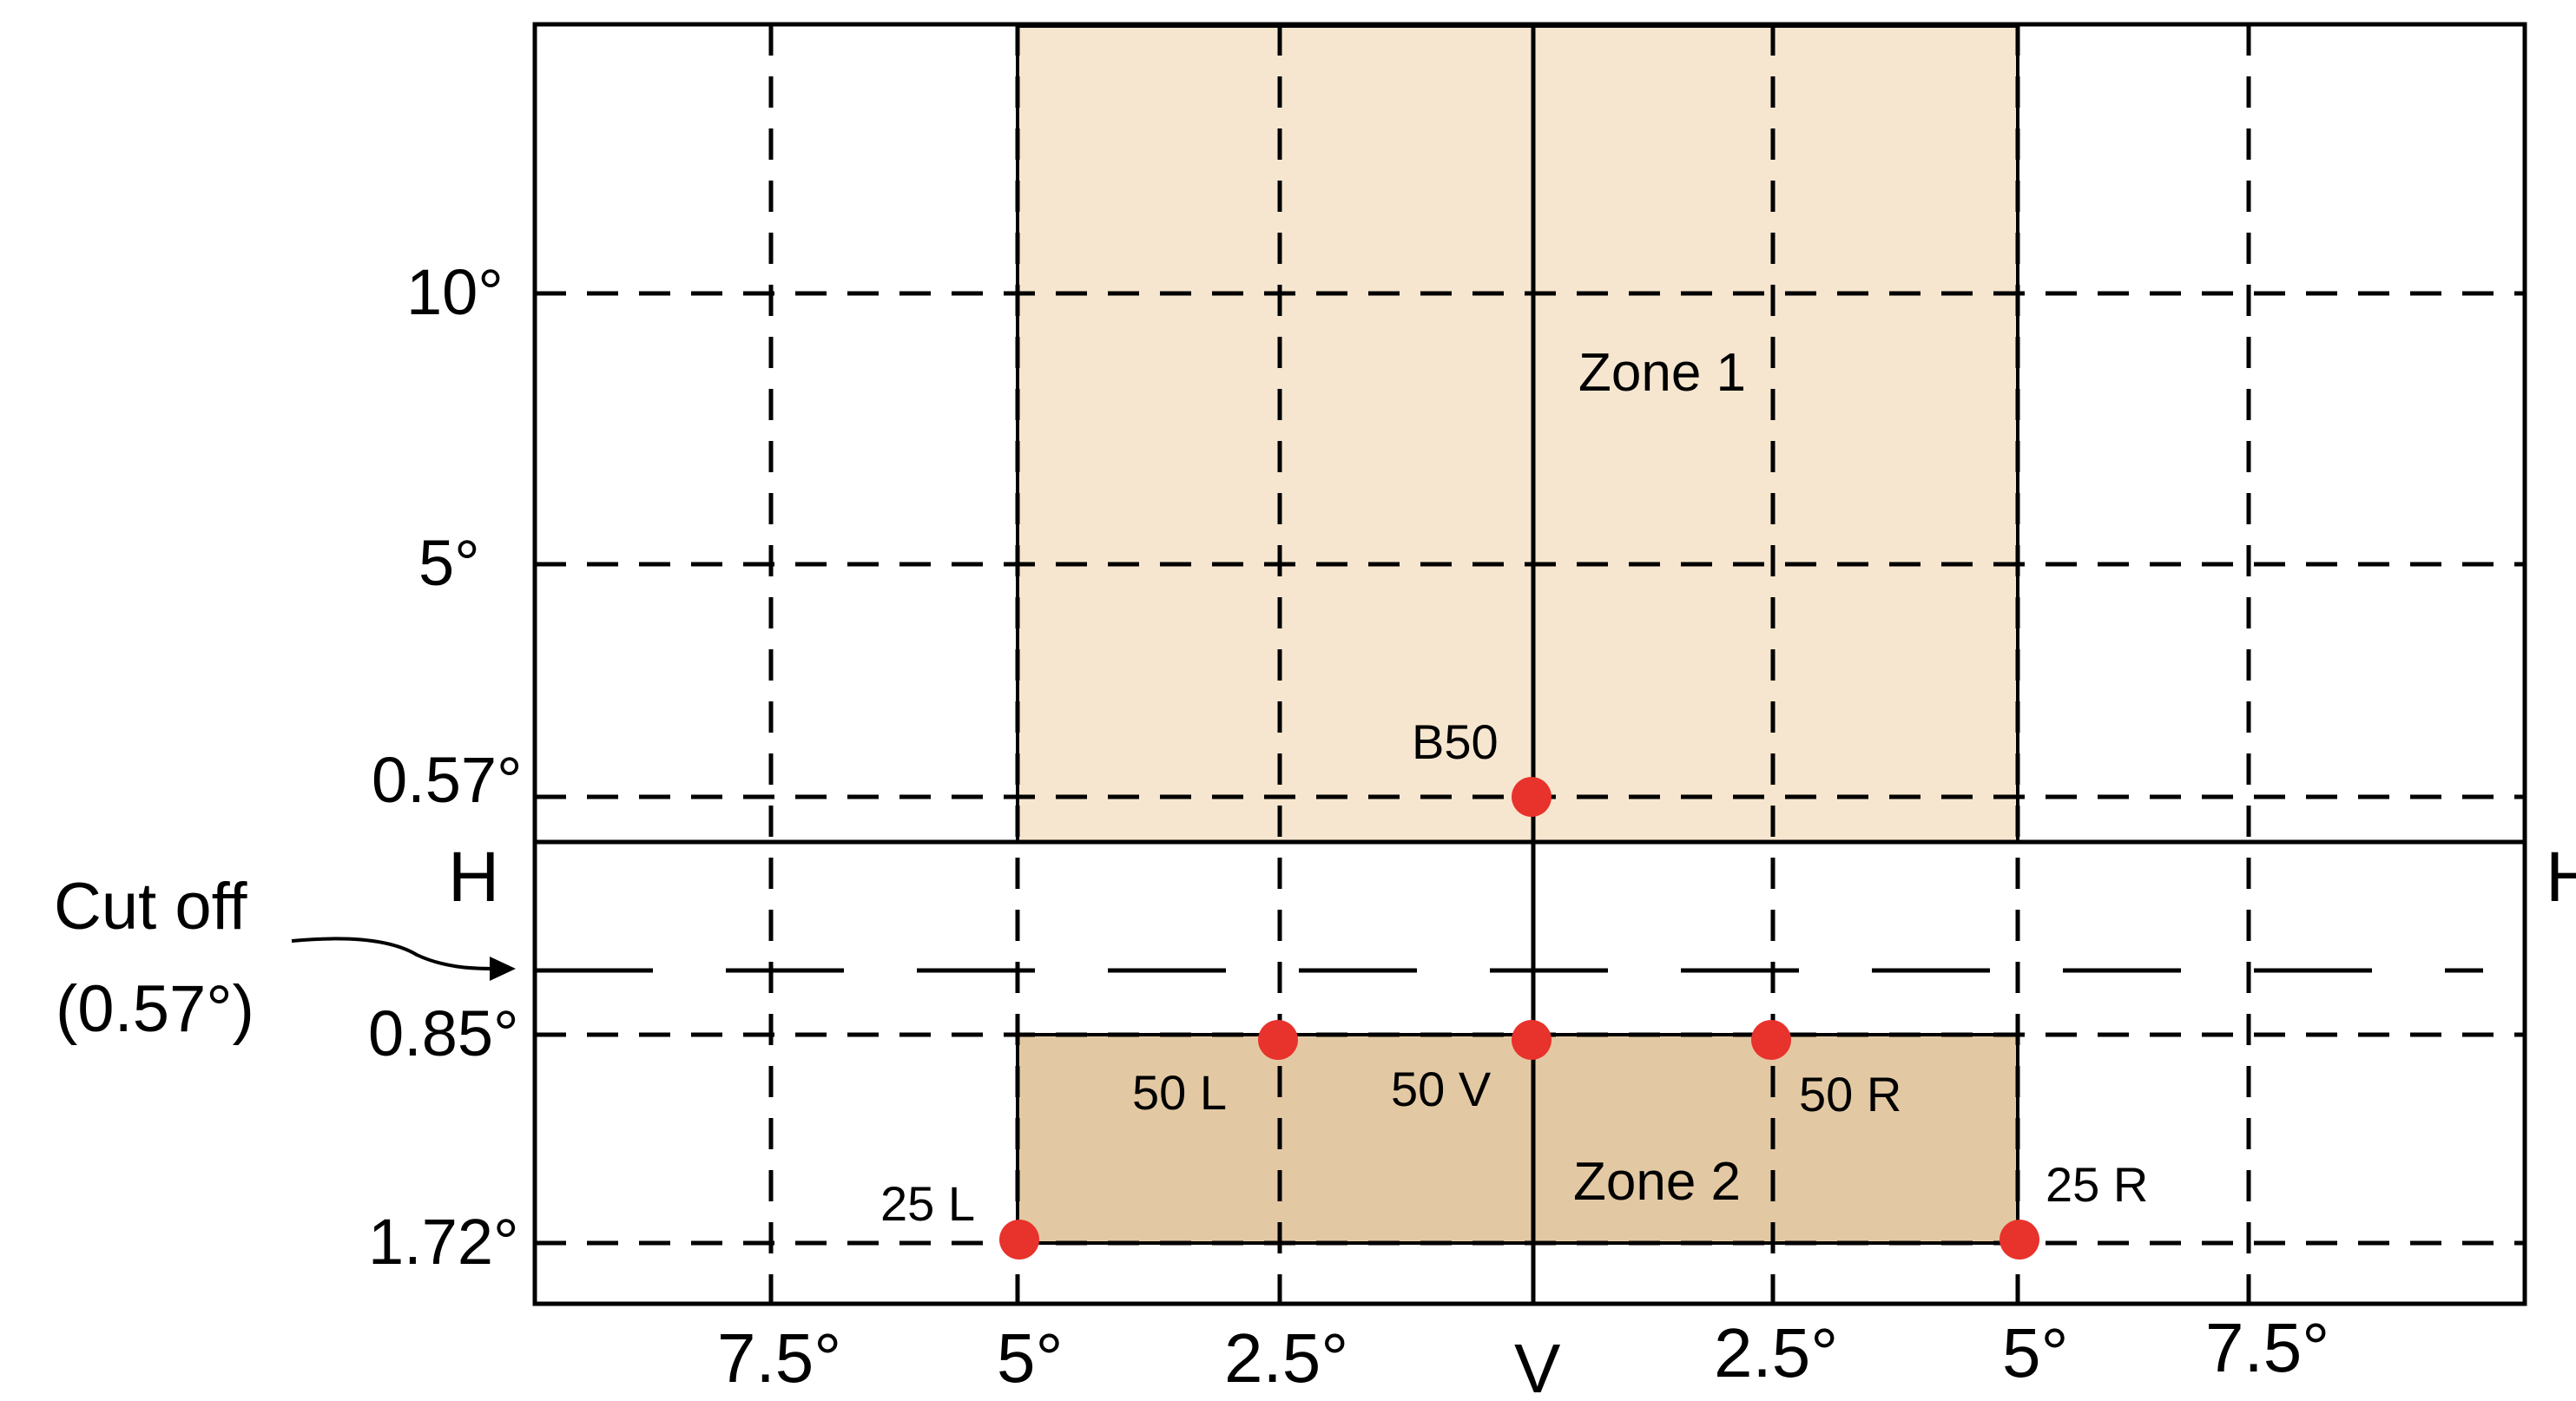  I want to click on point-label-50v: 50 V, so click(1441, 1089).